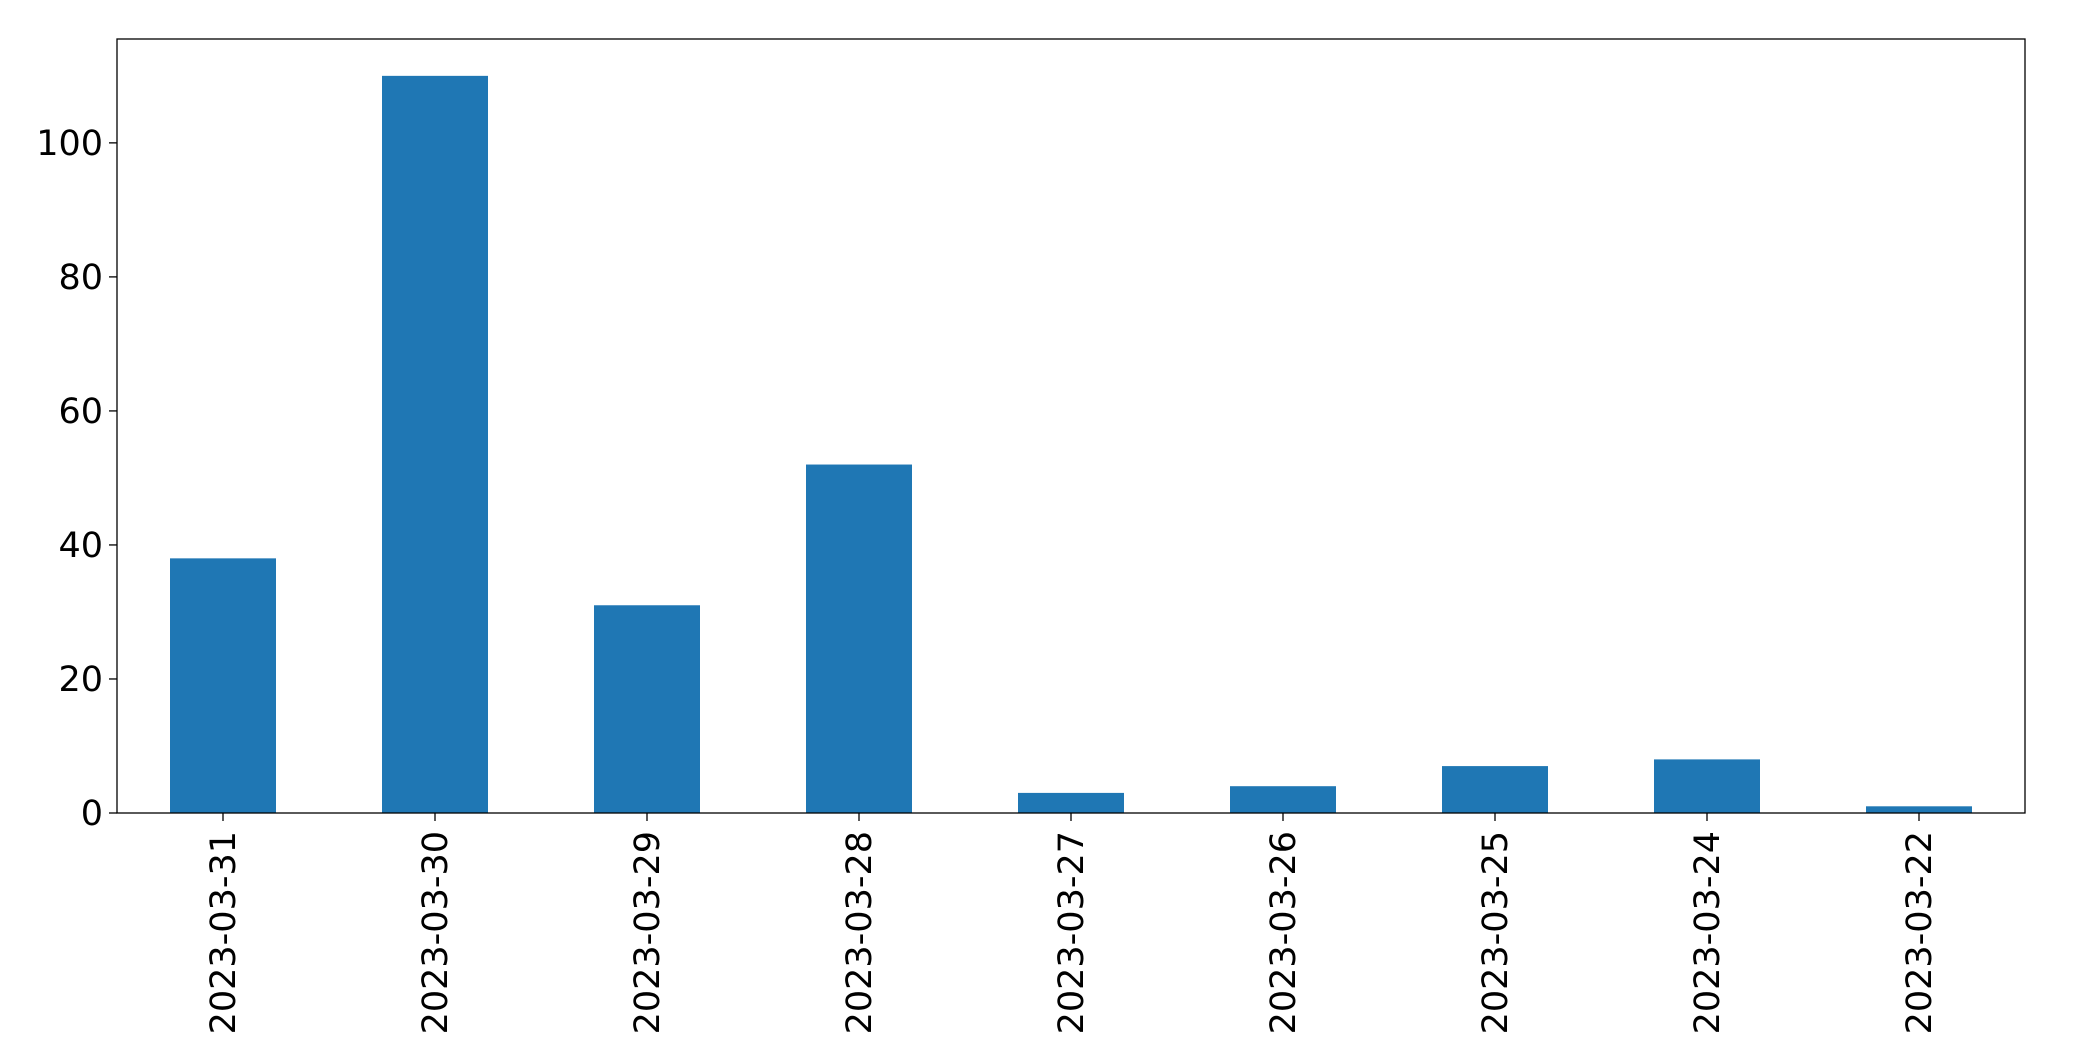  Describe the element at coordinates (224, 932) in the screenshot. I see `x-tick-label: 2023-03-31` at that location.